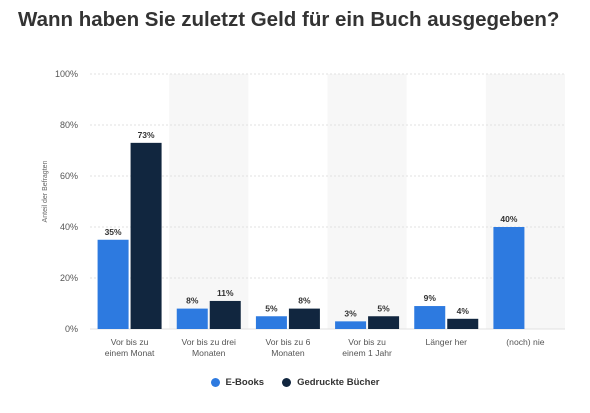 The width and height of the screenshot is (590, 413). Describe the element at coordinates (146, 135) in the screenshot. I see `data-label: 73%` at that location.